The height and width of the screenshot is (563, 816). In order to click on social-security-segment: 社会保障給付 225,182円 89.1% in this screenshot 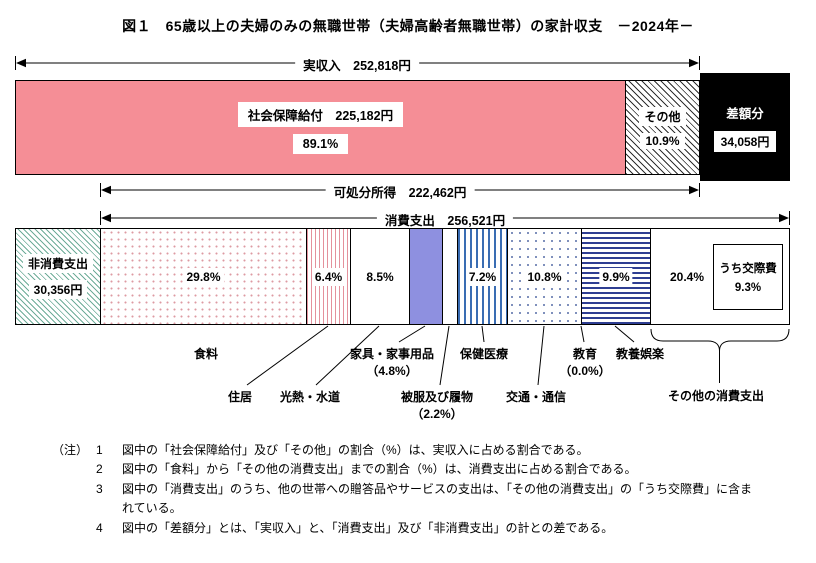, I will do `click(321, 127)`.